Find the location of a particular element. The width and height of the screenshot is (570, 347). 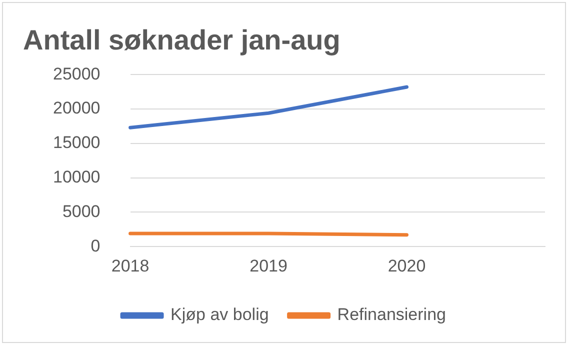

legend-label: Kjøp av bolig is located at coordinates (219, 314).